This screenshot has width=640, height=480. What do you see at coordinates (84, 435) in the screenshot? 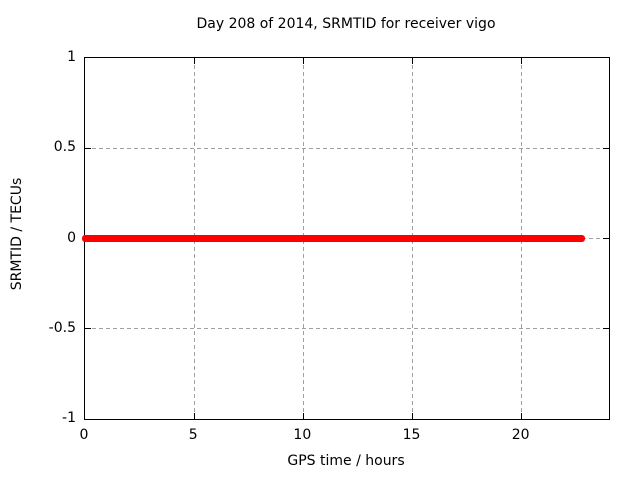
I see `x-tick-label: 0` at bounding box center [84, 435].